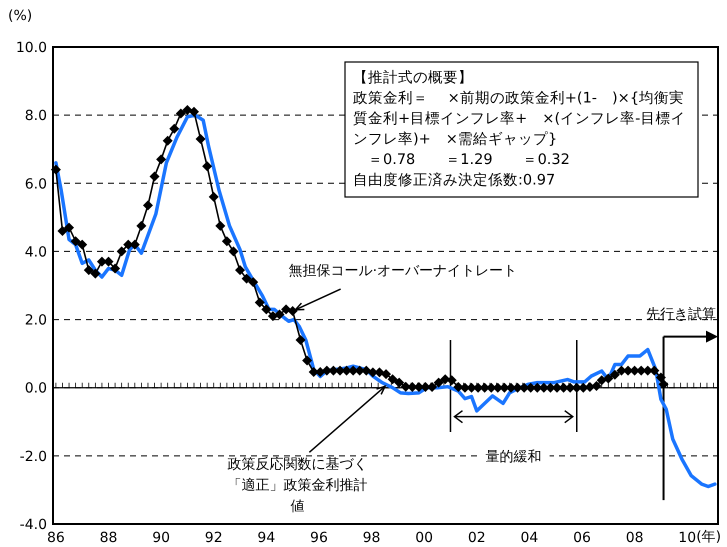 Image resolution: width=727 pixels, height=547 pixels. I want to click on annotation: 政策反応関数に基づく「適正」政策金利推計値, so click(297, 485).